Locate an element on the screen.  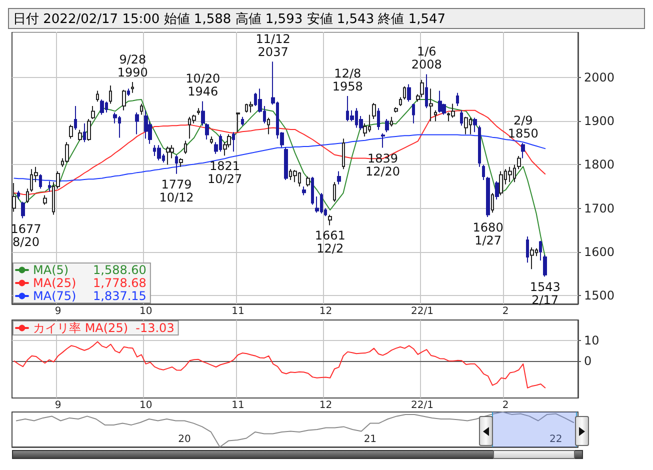
y-tick-label: 0 is located at coordinates (588, 361).